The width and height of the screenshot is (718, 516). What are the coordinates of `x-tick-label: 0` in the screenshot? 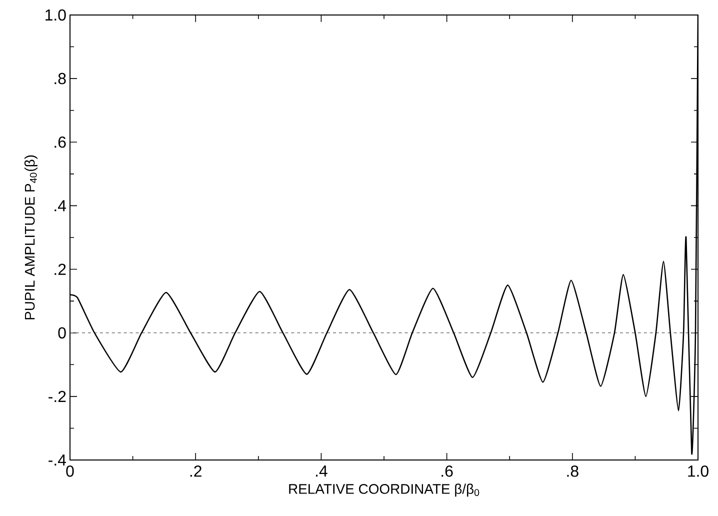 It's located at (70, 471).